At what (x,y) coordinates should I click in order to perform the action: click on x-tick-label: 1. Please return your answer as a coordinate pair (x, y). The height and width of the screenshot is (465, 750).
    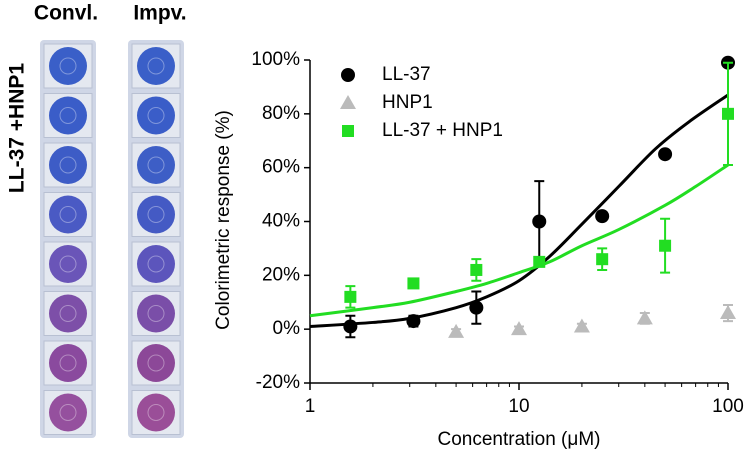
    Looking at the image, I should click on (310, 406).